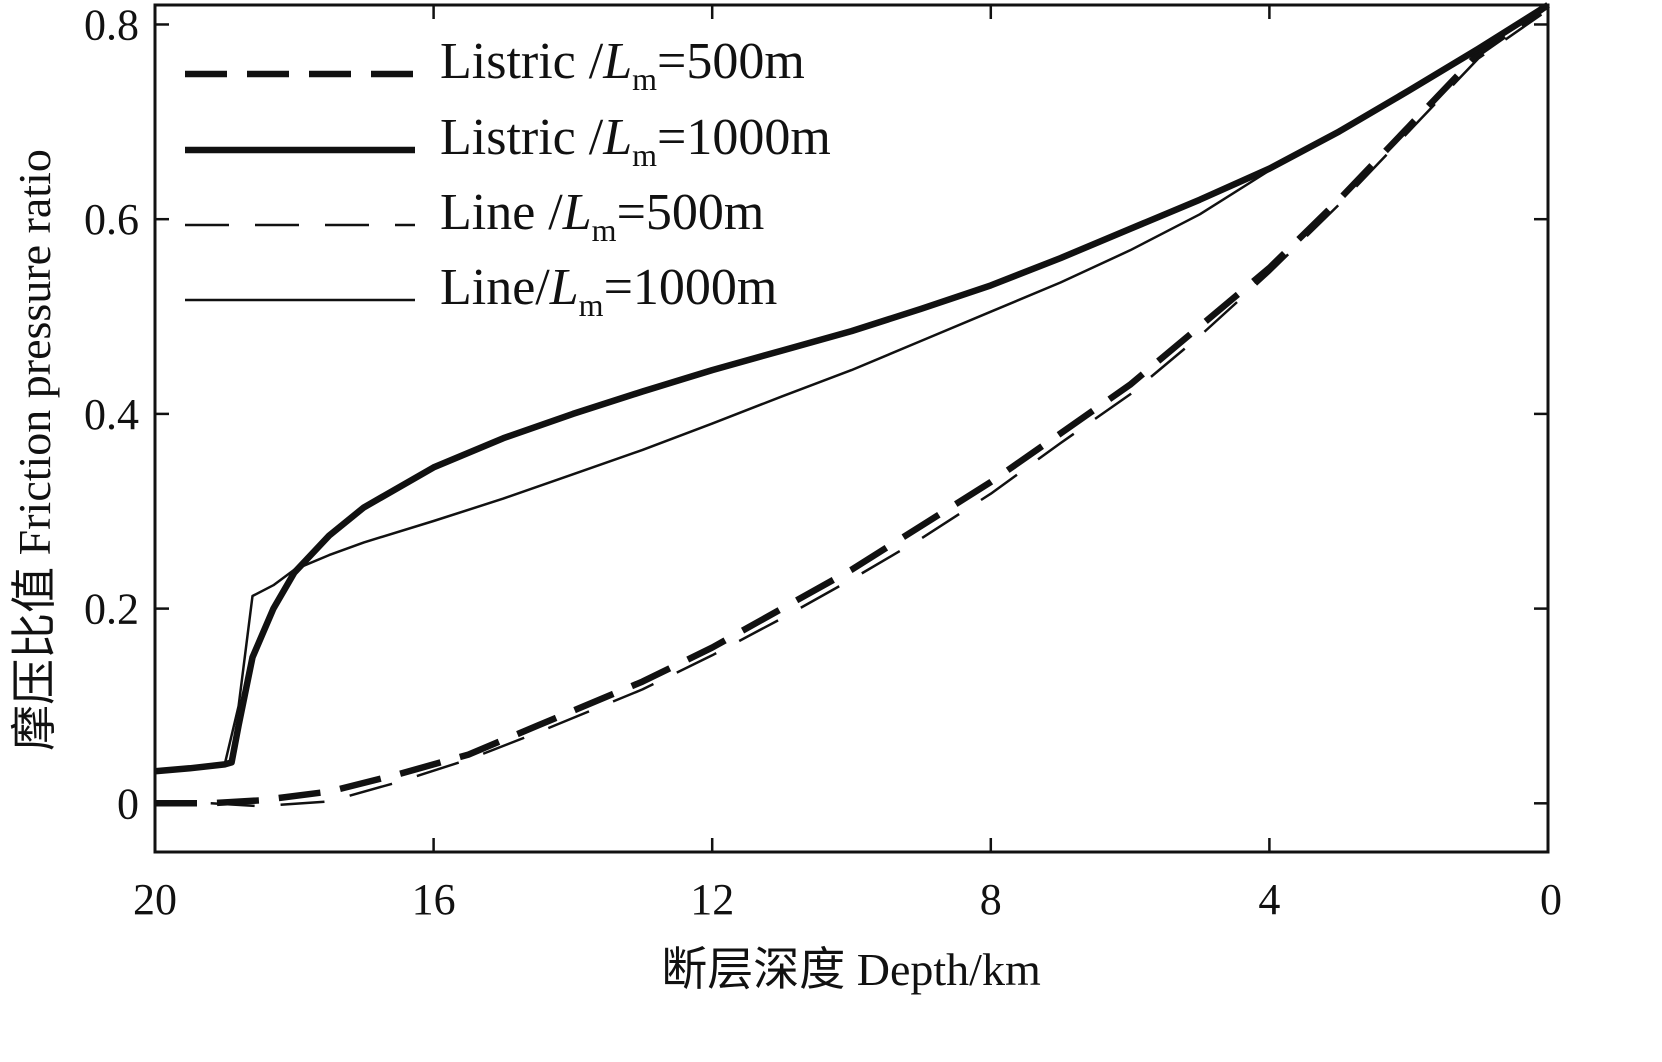  Describe the element at coordinates (111, 24) in the screenshot. I see `y-tick-label: 0.8` at that location.